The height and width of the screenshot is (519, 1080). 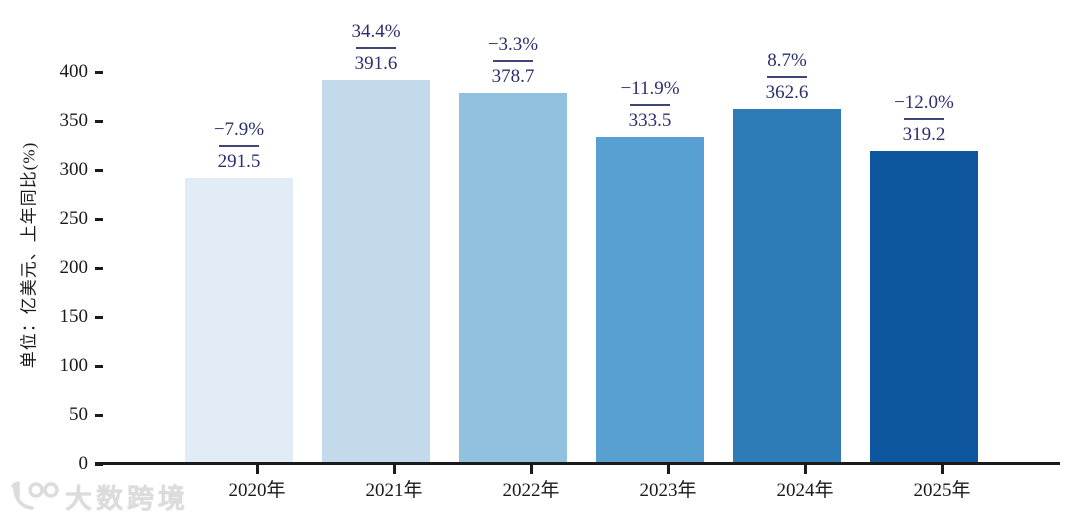 I want to click on bar-2023年, so click(x=650, y=300).